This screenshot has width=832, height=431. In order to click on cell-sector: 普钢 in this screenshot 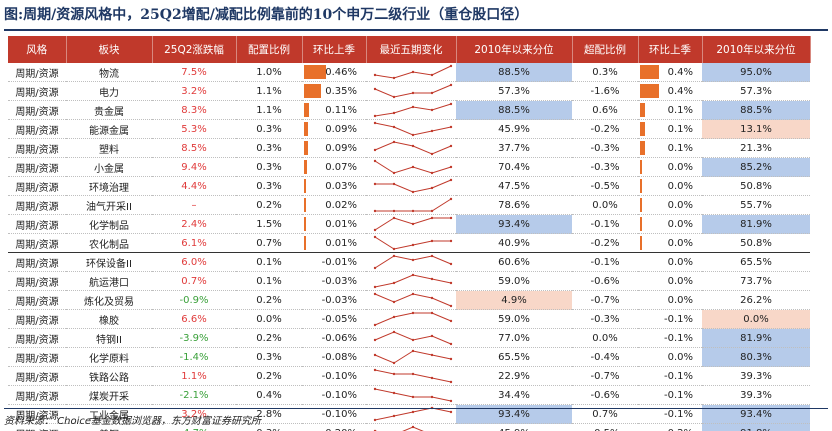, I will do `click(109, 427)`.